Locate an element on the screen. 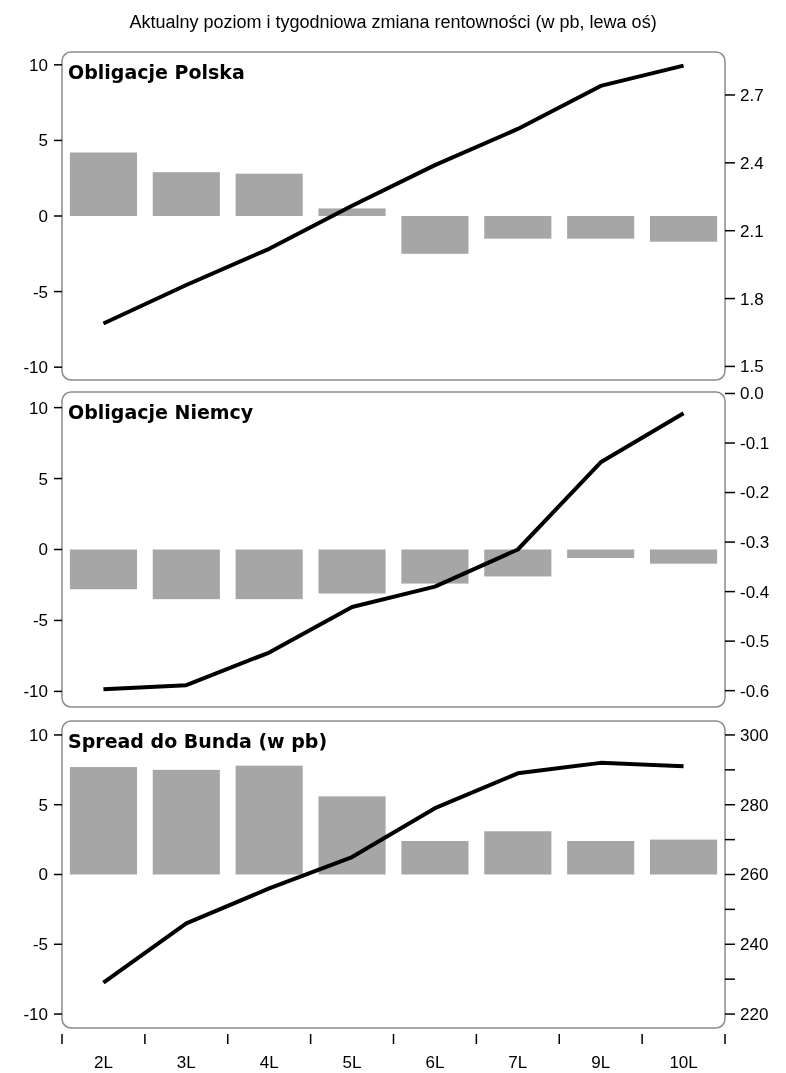 The width and height of the screenshot is (786, 1073). y2-tick-label: 1.8 is located at coordinates (752, 299).